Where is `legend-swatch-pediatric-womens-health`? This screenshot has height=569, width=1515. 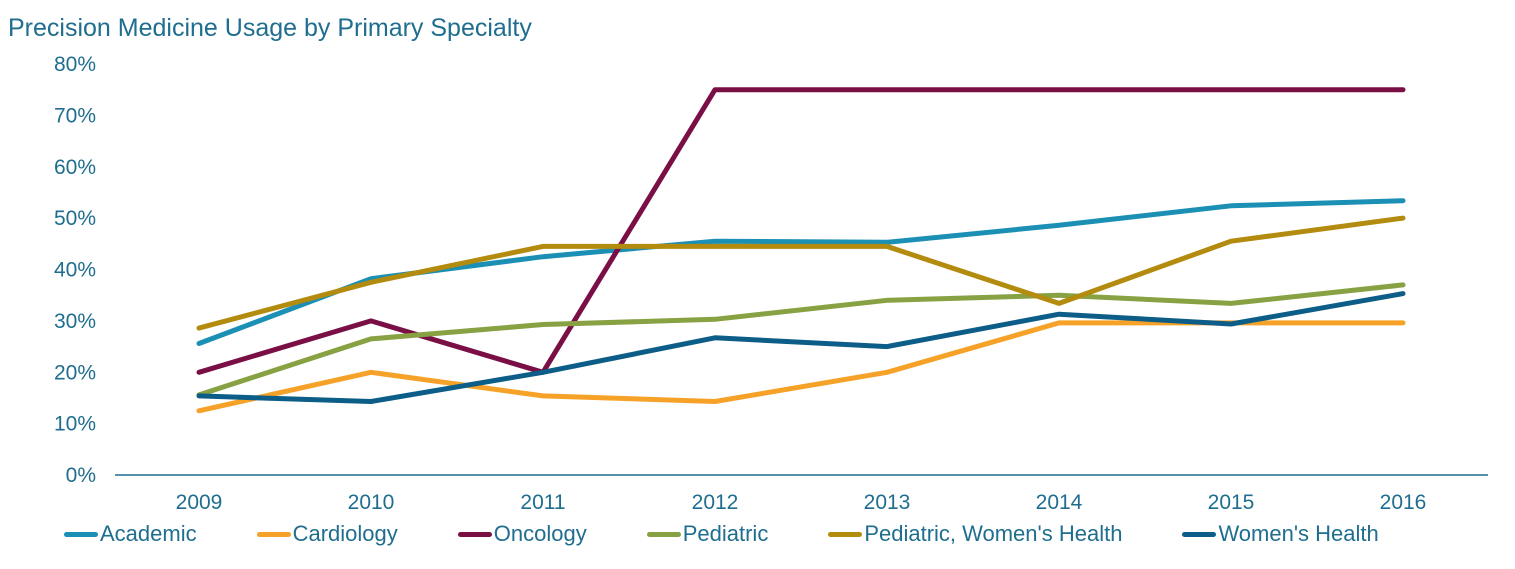 legend-swatch-pediatric-womens-health is located at coordinates (845, 534).